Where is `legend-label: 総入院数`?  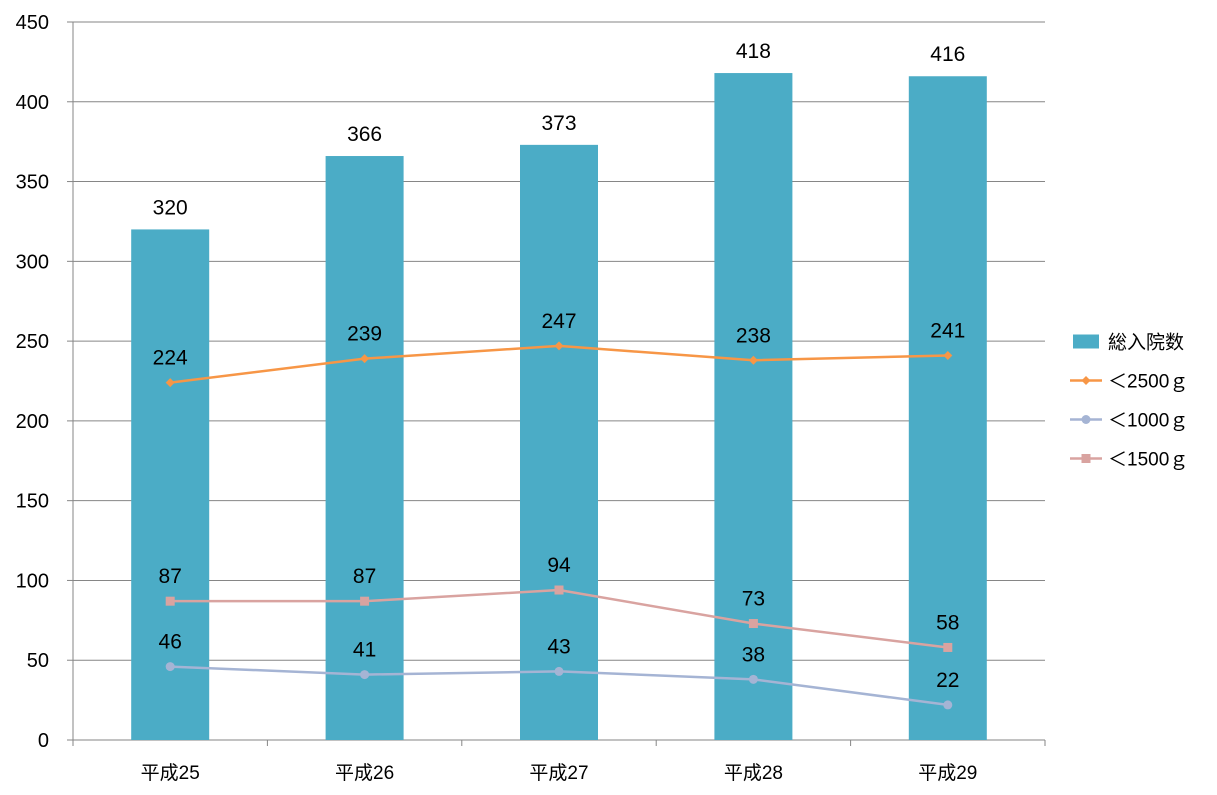
legend-label: 総入院数 is located at coordinates (1146, 343).